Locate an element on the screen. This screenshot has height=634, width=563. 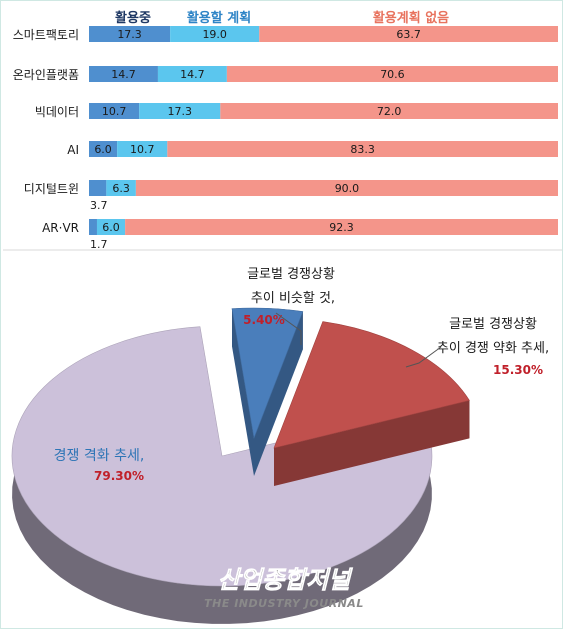
watermark-logo: 산업종합저널 THE INDUSTRY JOURNAL is located at coordinates (284, 588).